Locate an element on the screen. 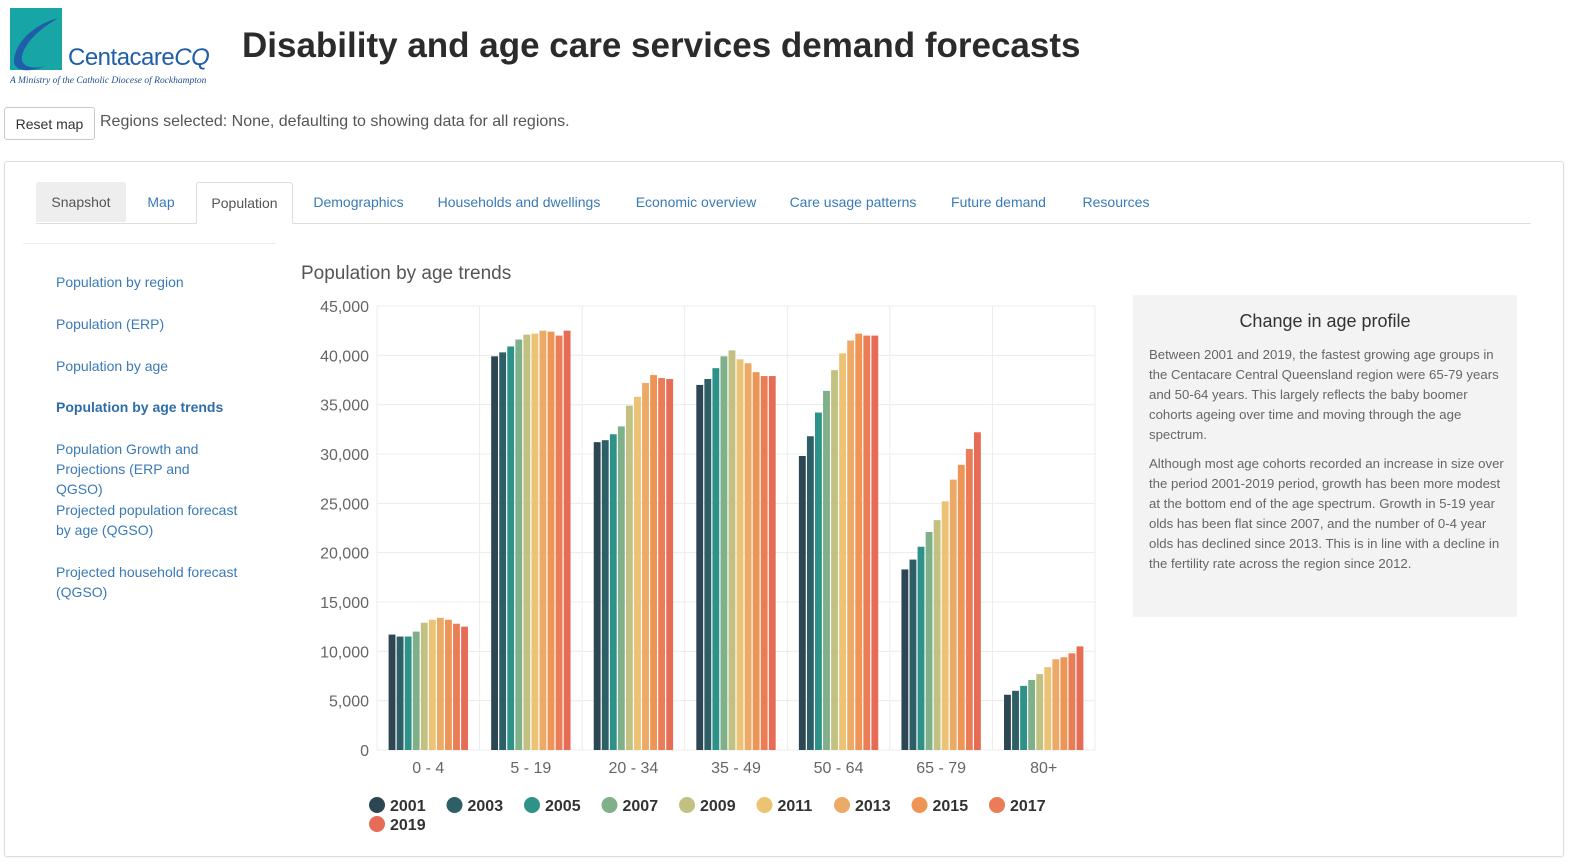 The height and width of the screenshot is (864, 1579). tab-resources: Resources is located at coordinates (1116, 202).